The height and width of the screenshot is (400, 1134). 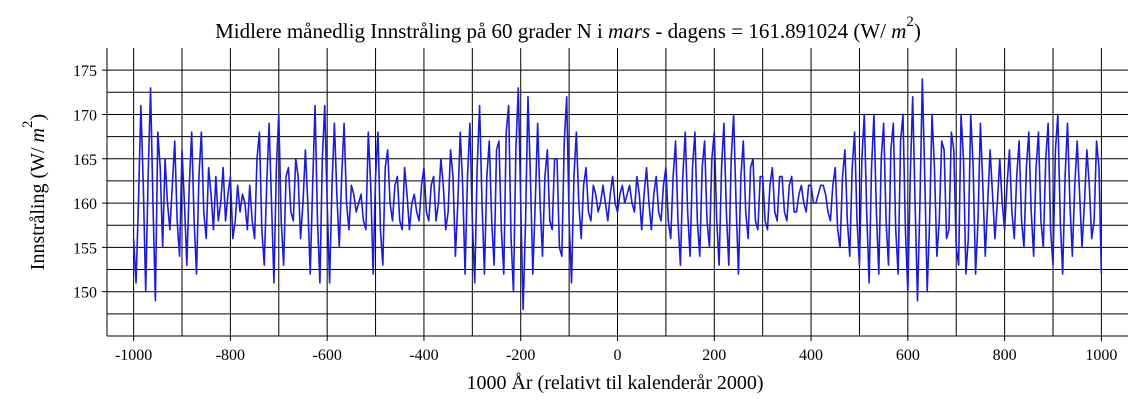 What do you see at coordinates (85, 160) in the screenshot?
I see `y-tick-label: 165` at bounding box center [85, 160].